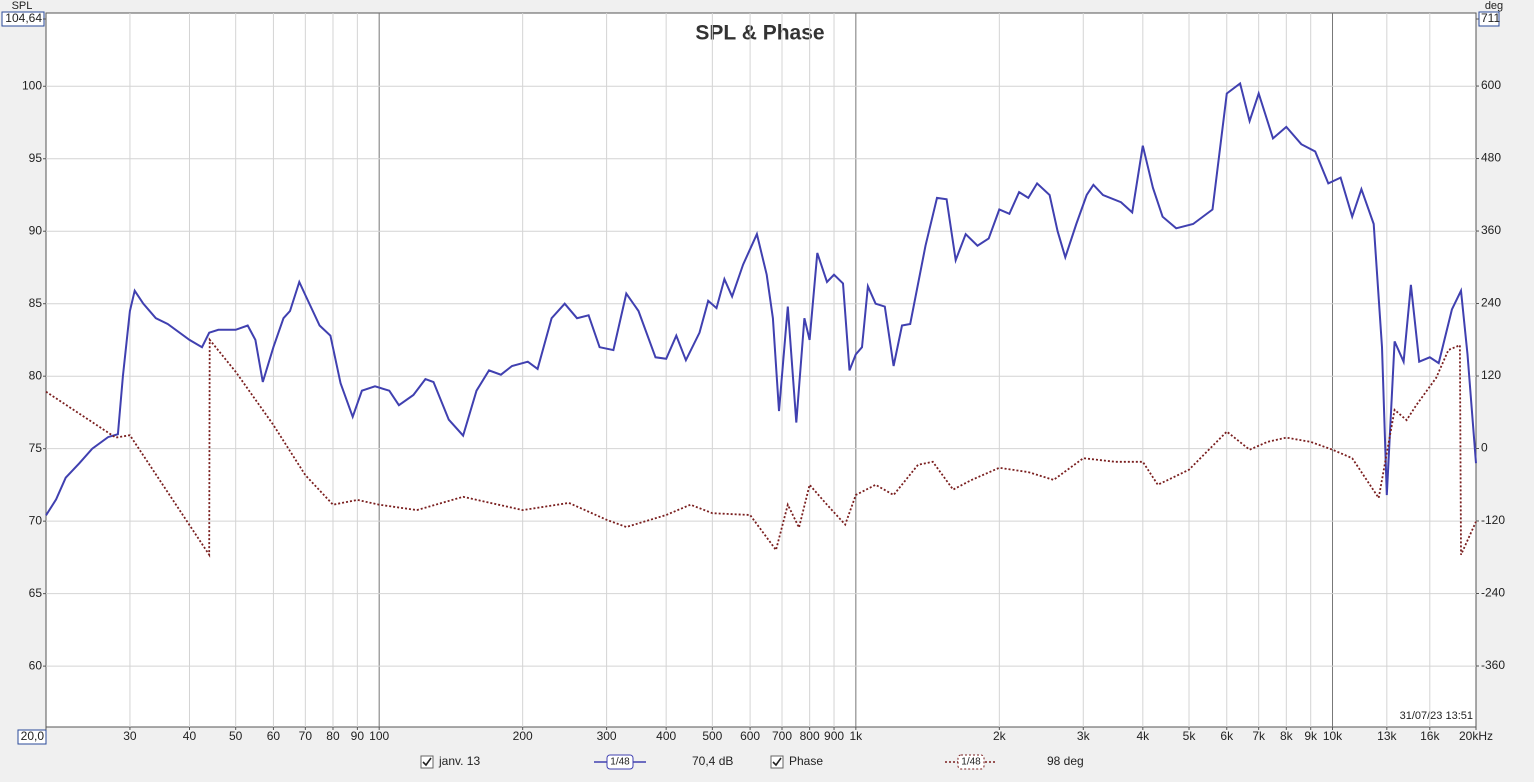 The width and height of the screenshot is (1534, 782). Describe the element at coordinates (1436, 716) in the screenshot. I see `timestamp: 31/07/23 13:51` at that location.